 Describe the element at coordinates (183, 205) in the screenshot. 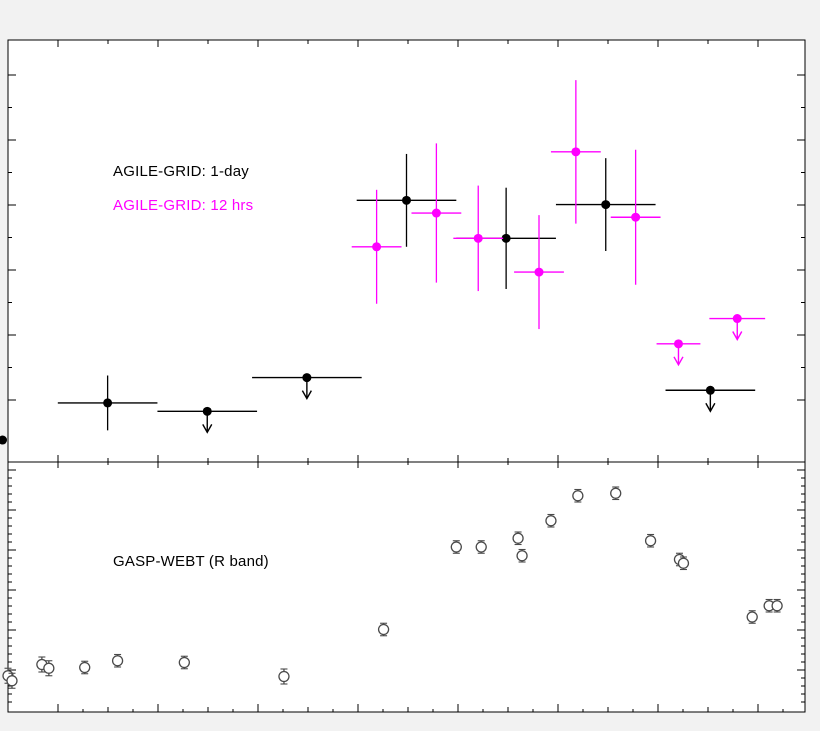

I see `legend-agile-grid-12hrs: AGILE-GRID: 12 hrs` at that location.